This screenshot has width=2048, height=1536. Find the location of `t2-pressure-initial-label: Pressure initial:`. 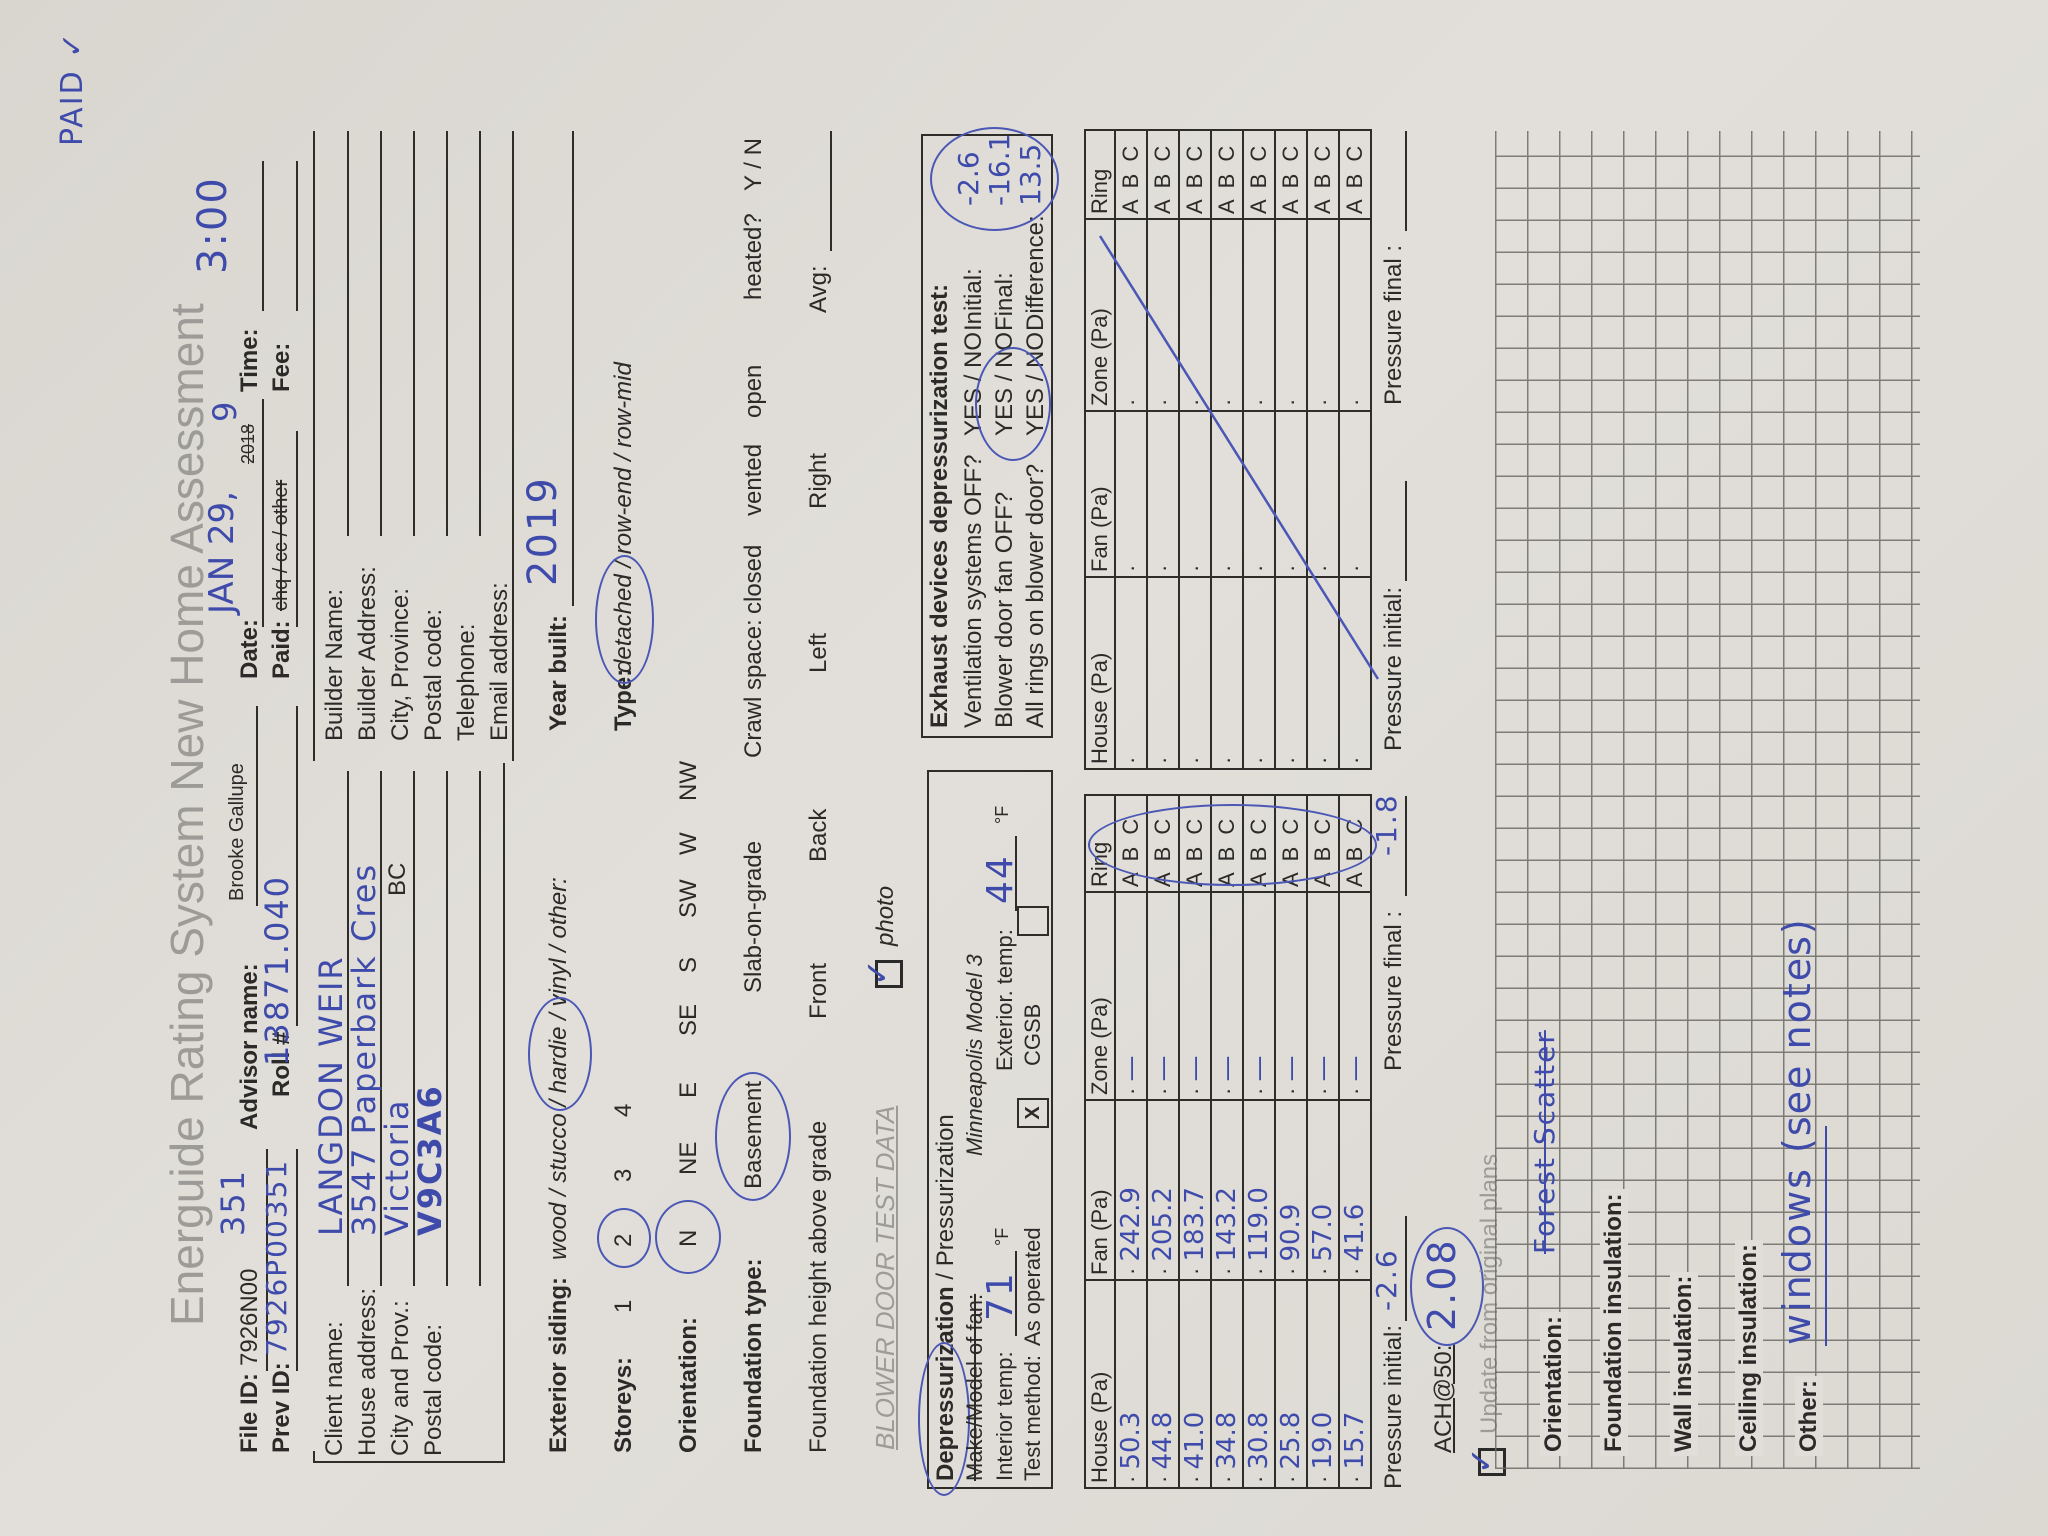

t2-pressure-initial-label: Pressure initial: is located at coordinates (1393, 668).